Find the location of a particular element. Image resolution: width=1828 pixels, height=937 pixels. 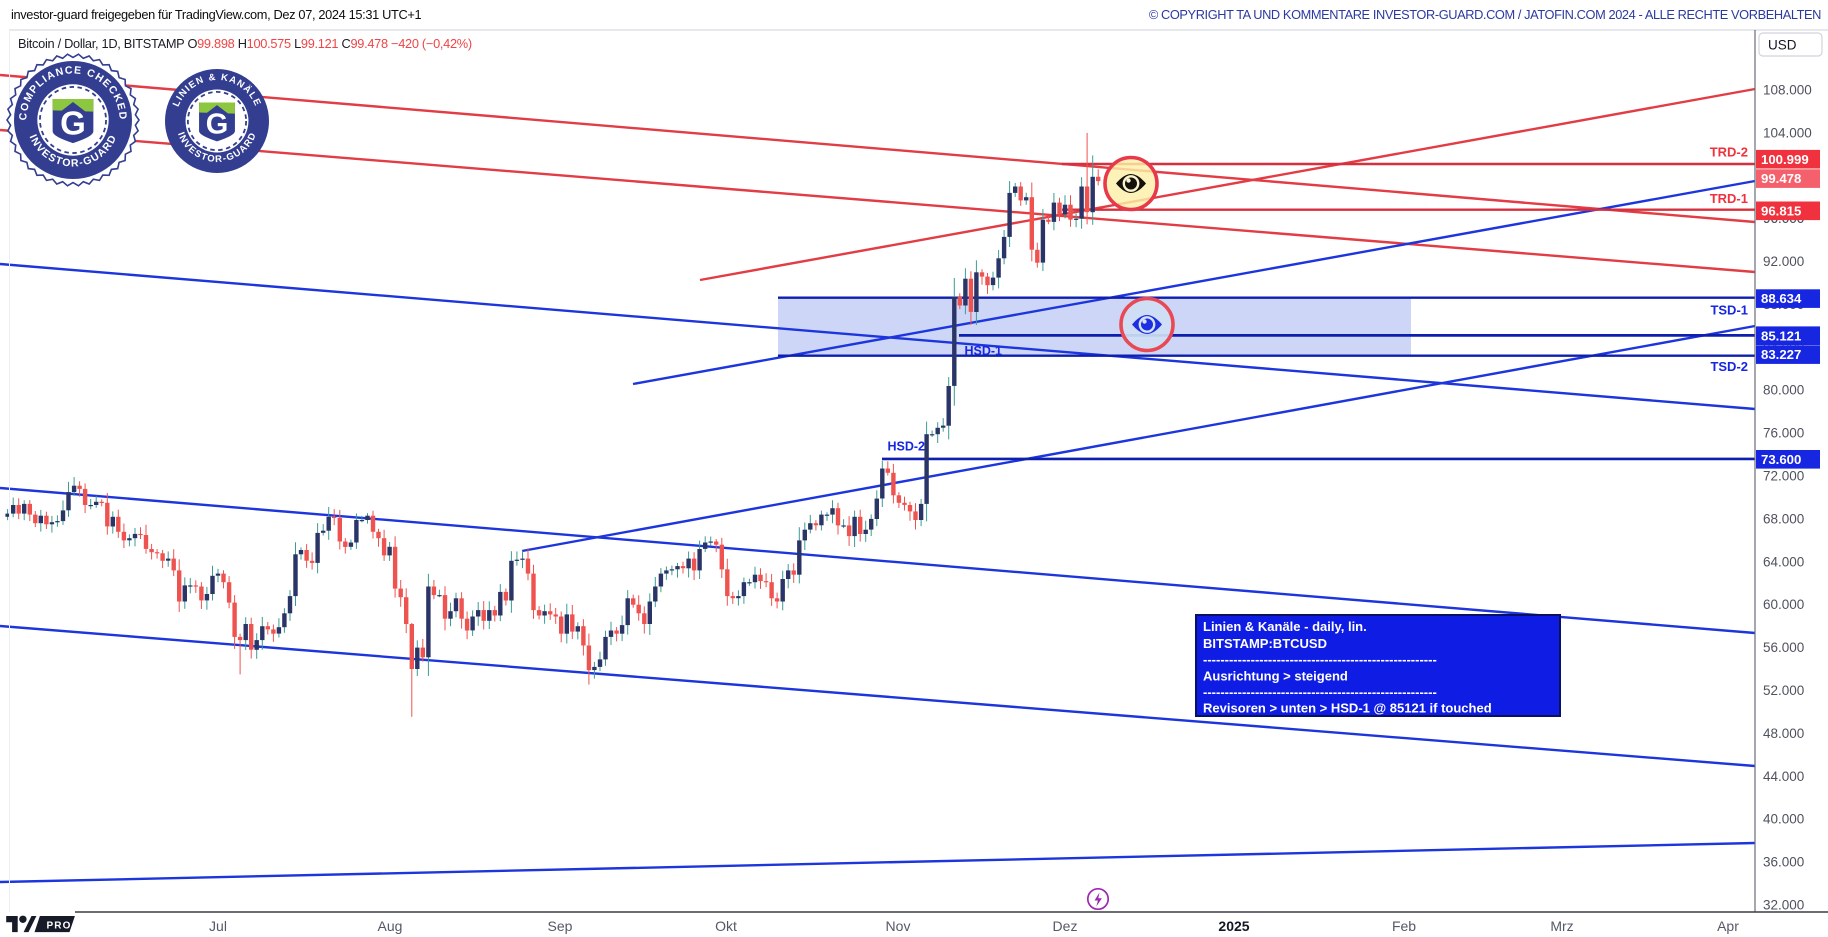

svg-text: 85.121 is located at coordinates (1781, 335).